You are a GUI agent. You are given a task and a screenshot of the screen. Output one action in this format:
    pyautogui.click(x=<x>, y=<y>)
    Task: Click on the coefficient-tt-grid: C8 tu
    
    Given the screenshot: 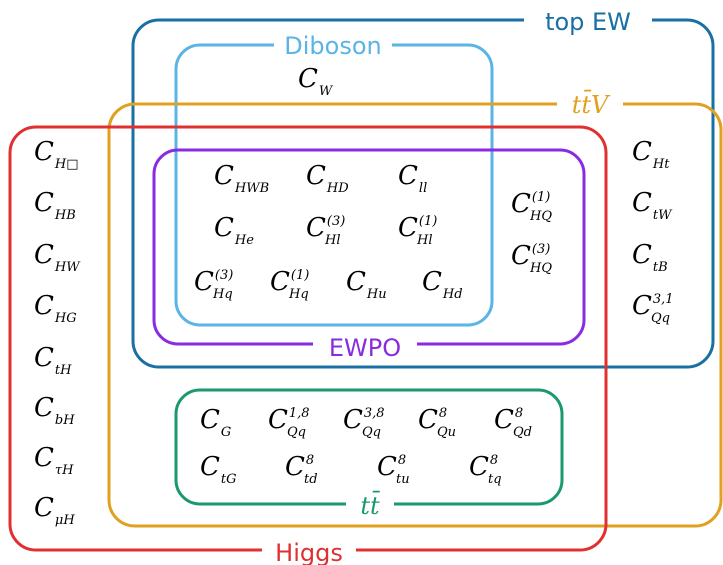 What is the action you would take?
    pyautogui.click(x=393, y=469)
    